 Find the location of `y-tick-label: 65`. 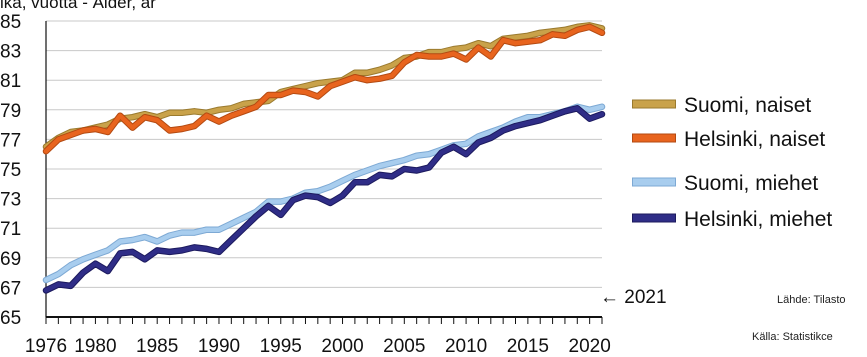

y-tick-label: 65 is located at coordinates (10, 318).